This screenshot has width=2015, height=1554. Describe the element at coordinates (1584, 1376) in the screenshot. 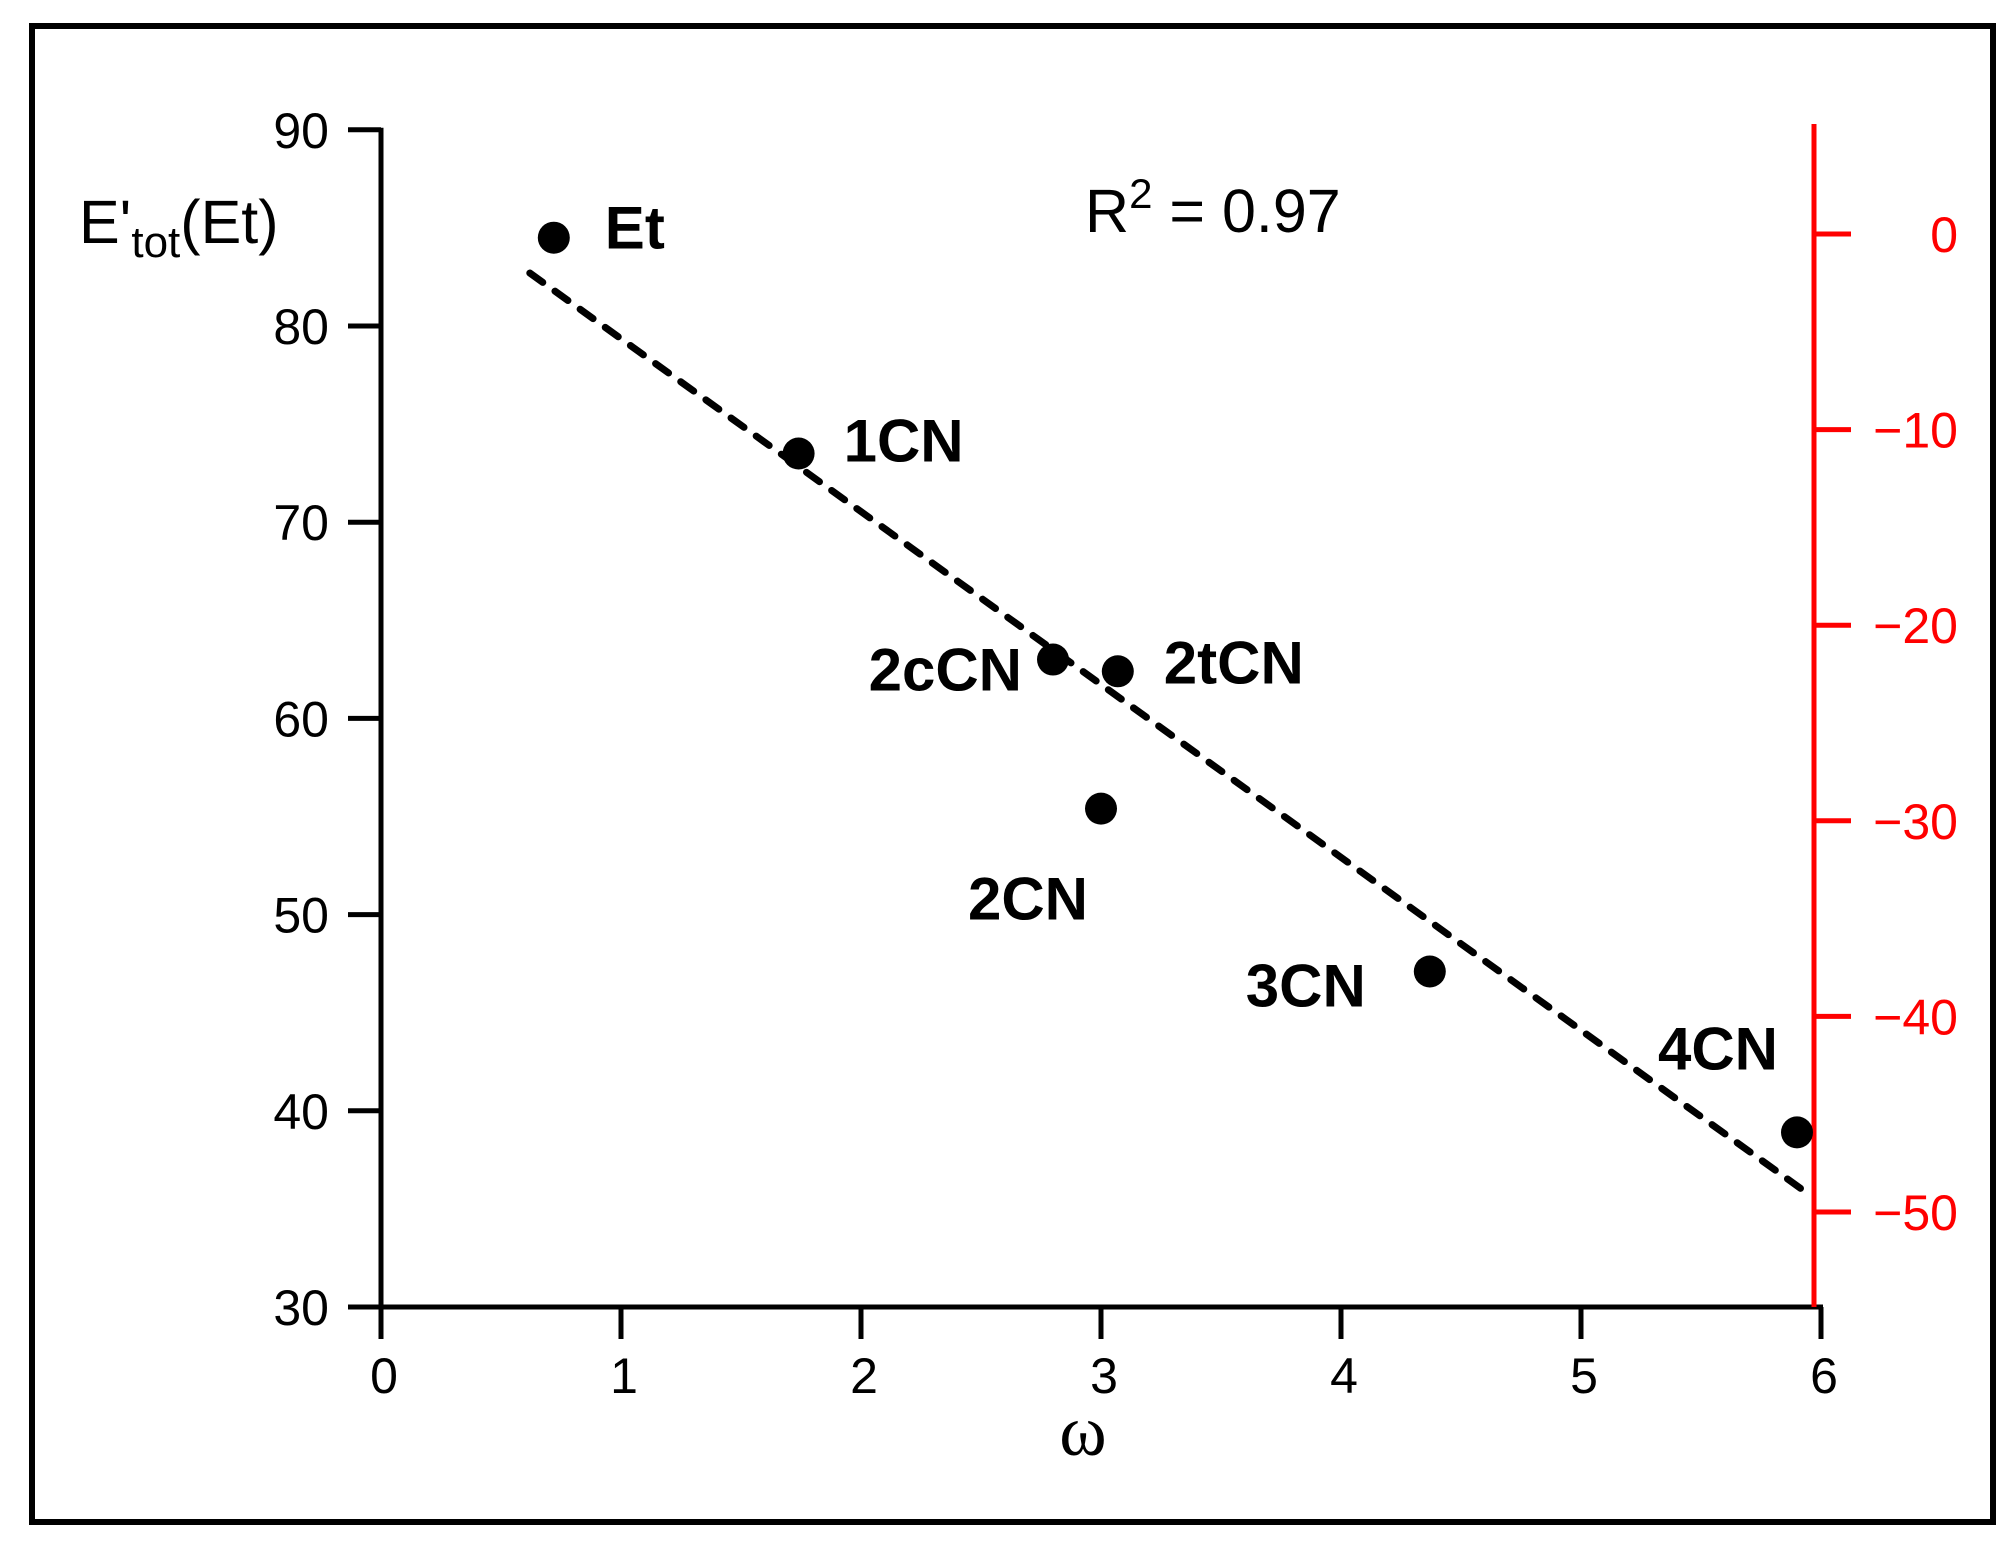

I see `x-tick-label: 5` at that location.